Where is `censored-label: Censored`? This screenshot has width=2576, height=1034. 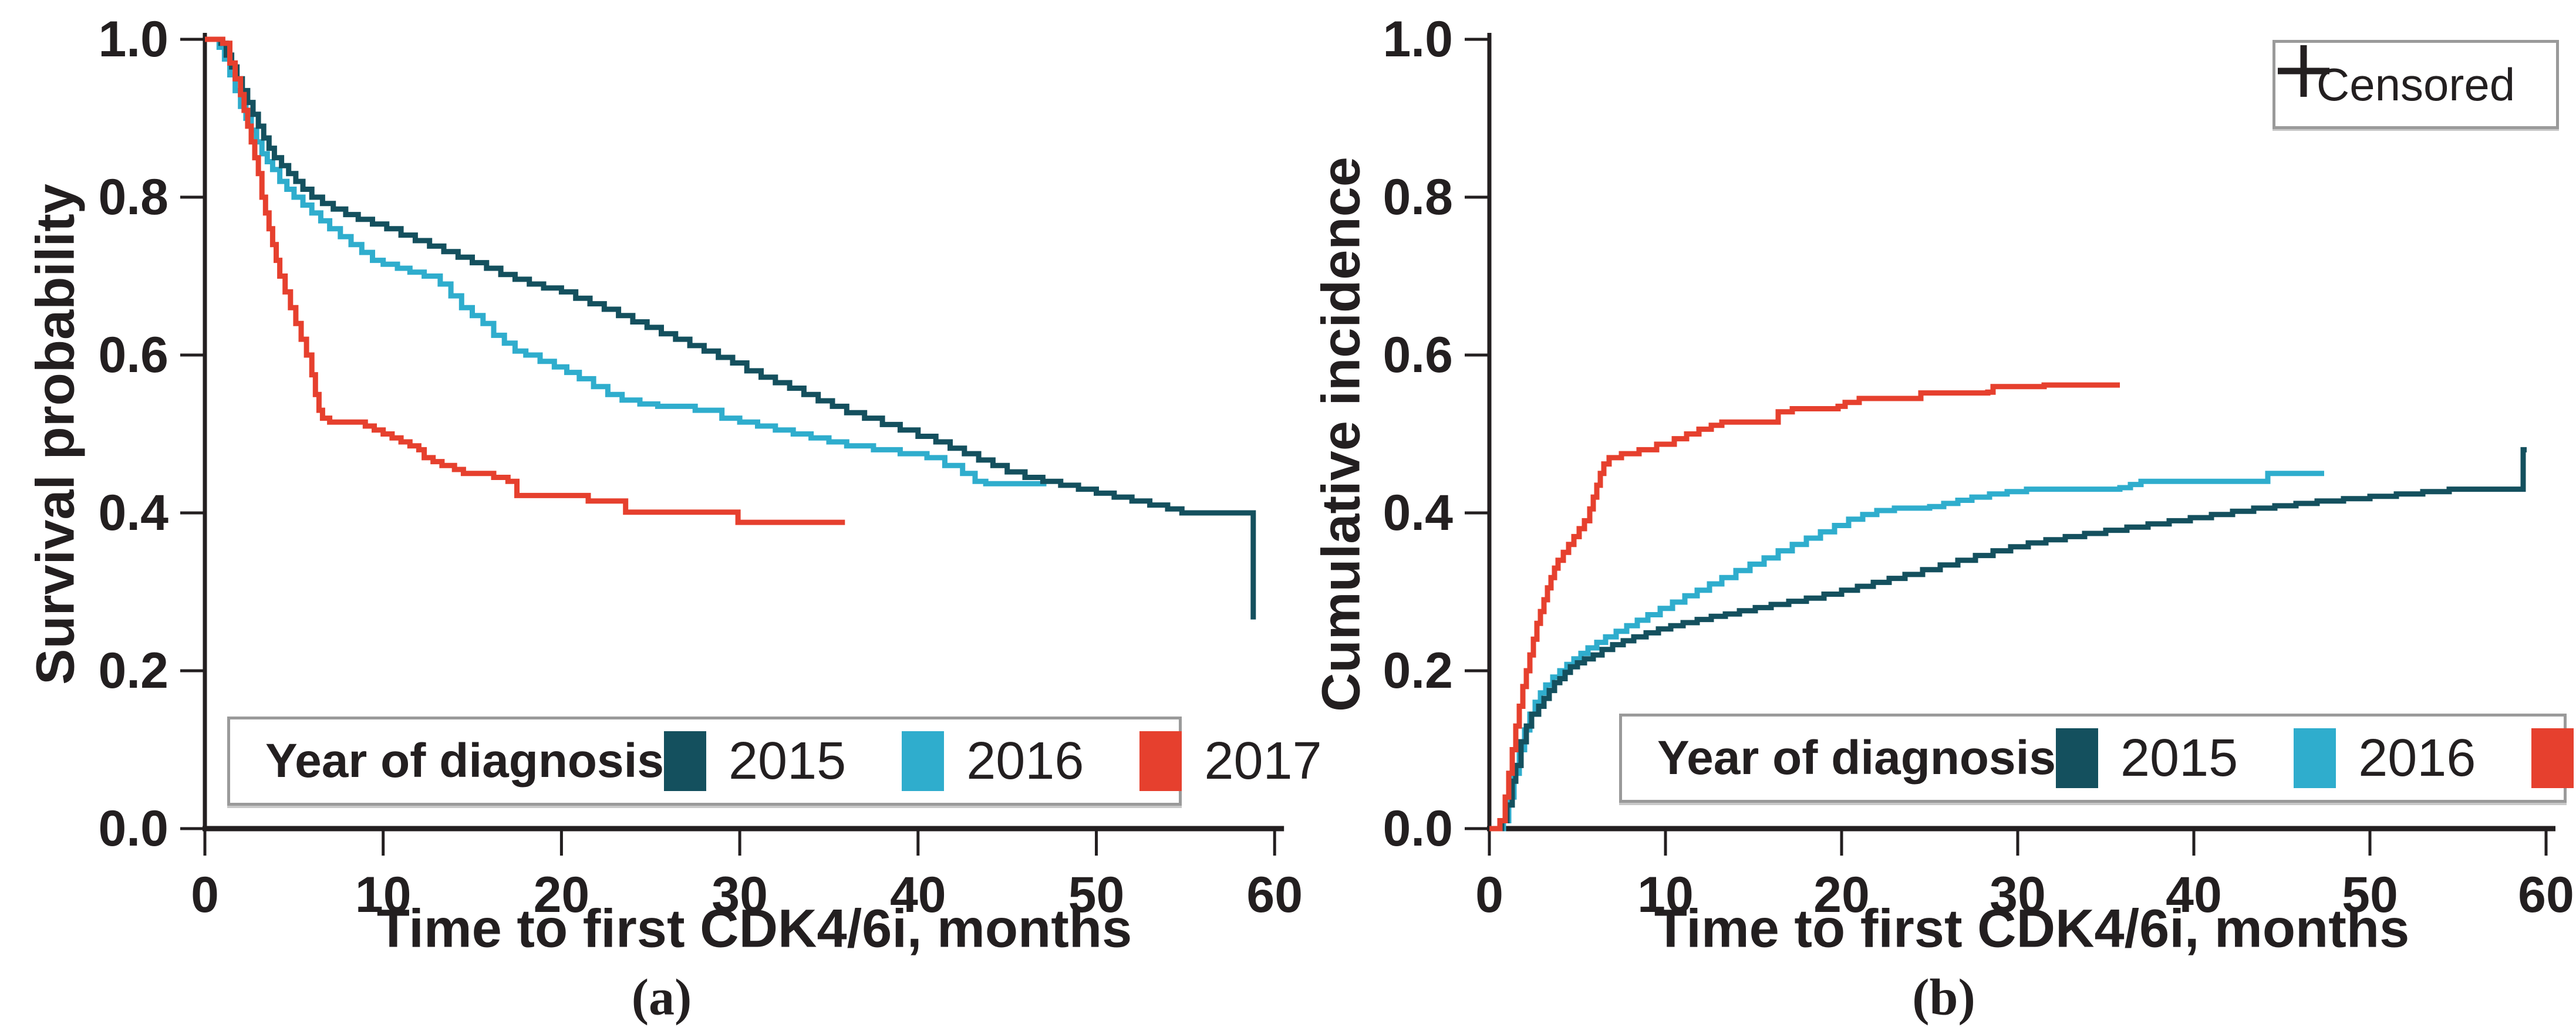
censored-label: Censored is located at coordinates (2416, 84).